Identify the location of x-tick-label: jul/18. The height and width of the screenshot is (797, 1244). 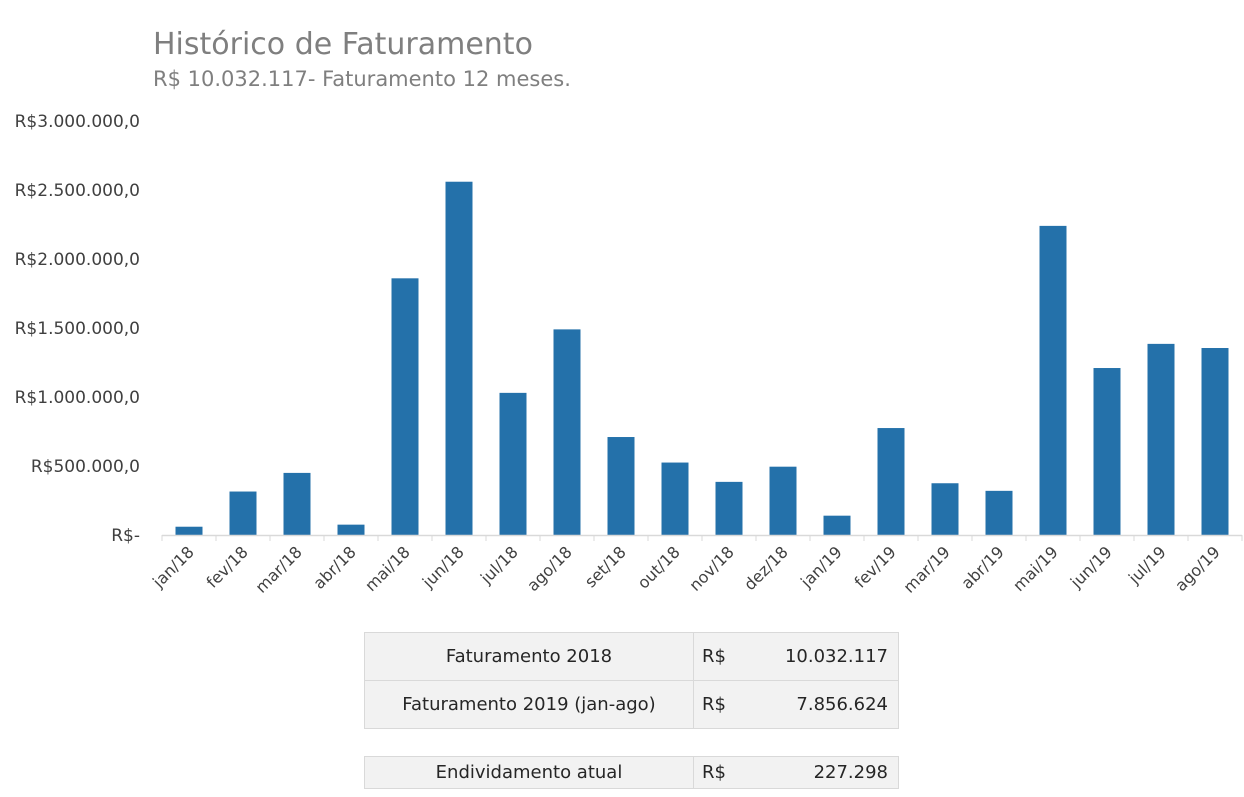
(499, 565).